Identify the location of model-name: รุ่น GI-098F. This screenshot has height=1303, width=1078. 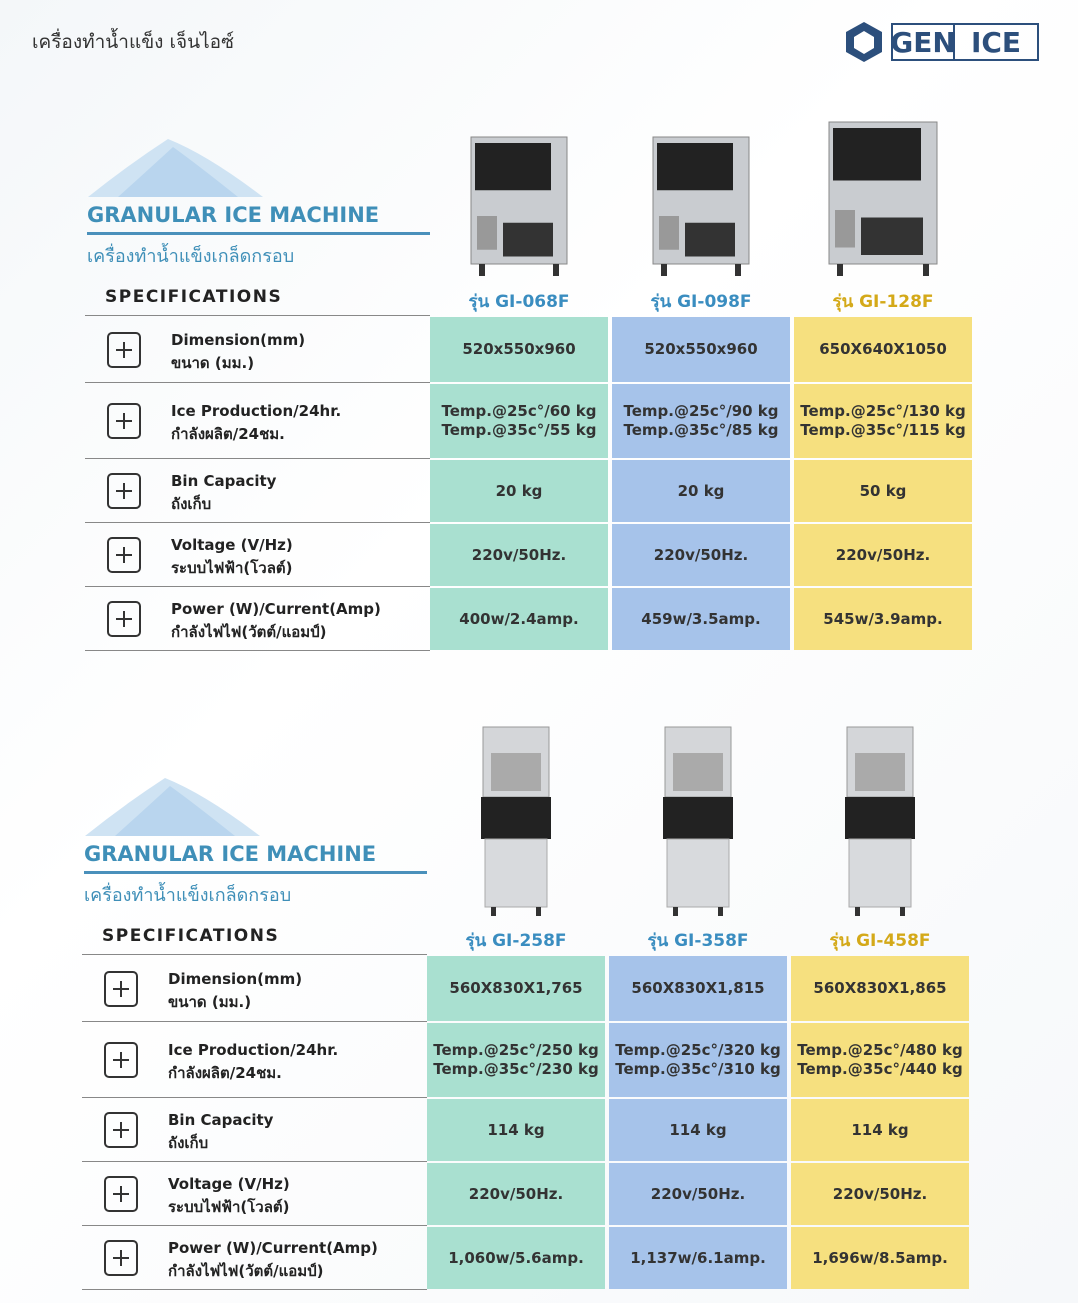
(701, 302).